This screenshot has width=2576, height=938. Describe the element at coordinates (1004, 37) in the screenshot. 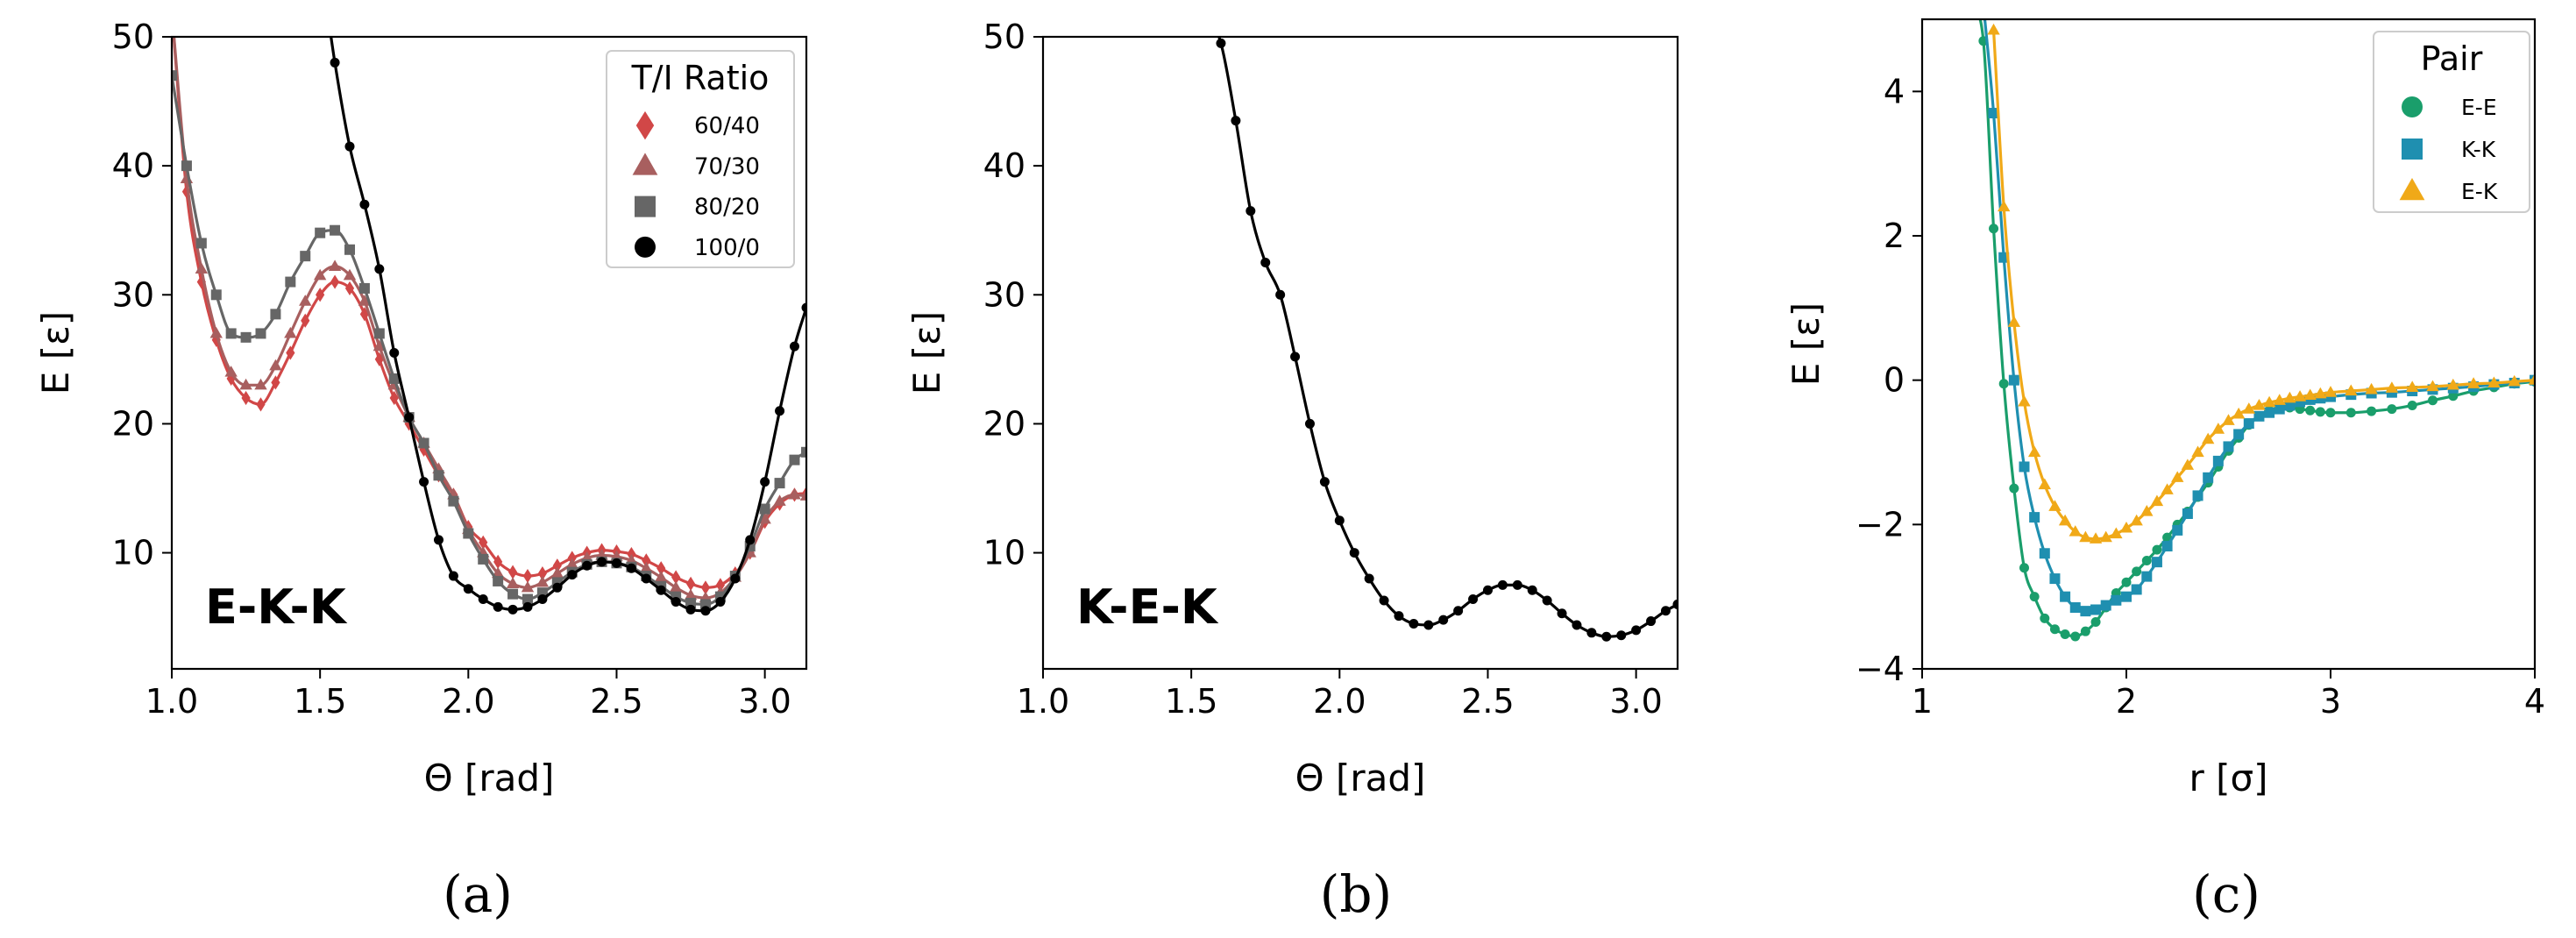

I see `y-tick-label: 50` at that location.